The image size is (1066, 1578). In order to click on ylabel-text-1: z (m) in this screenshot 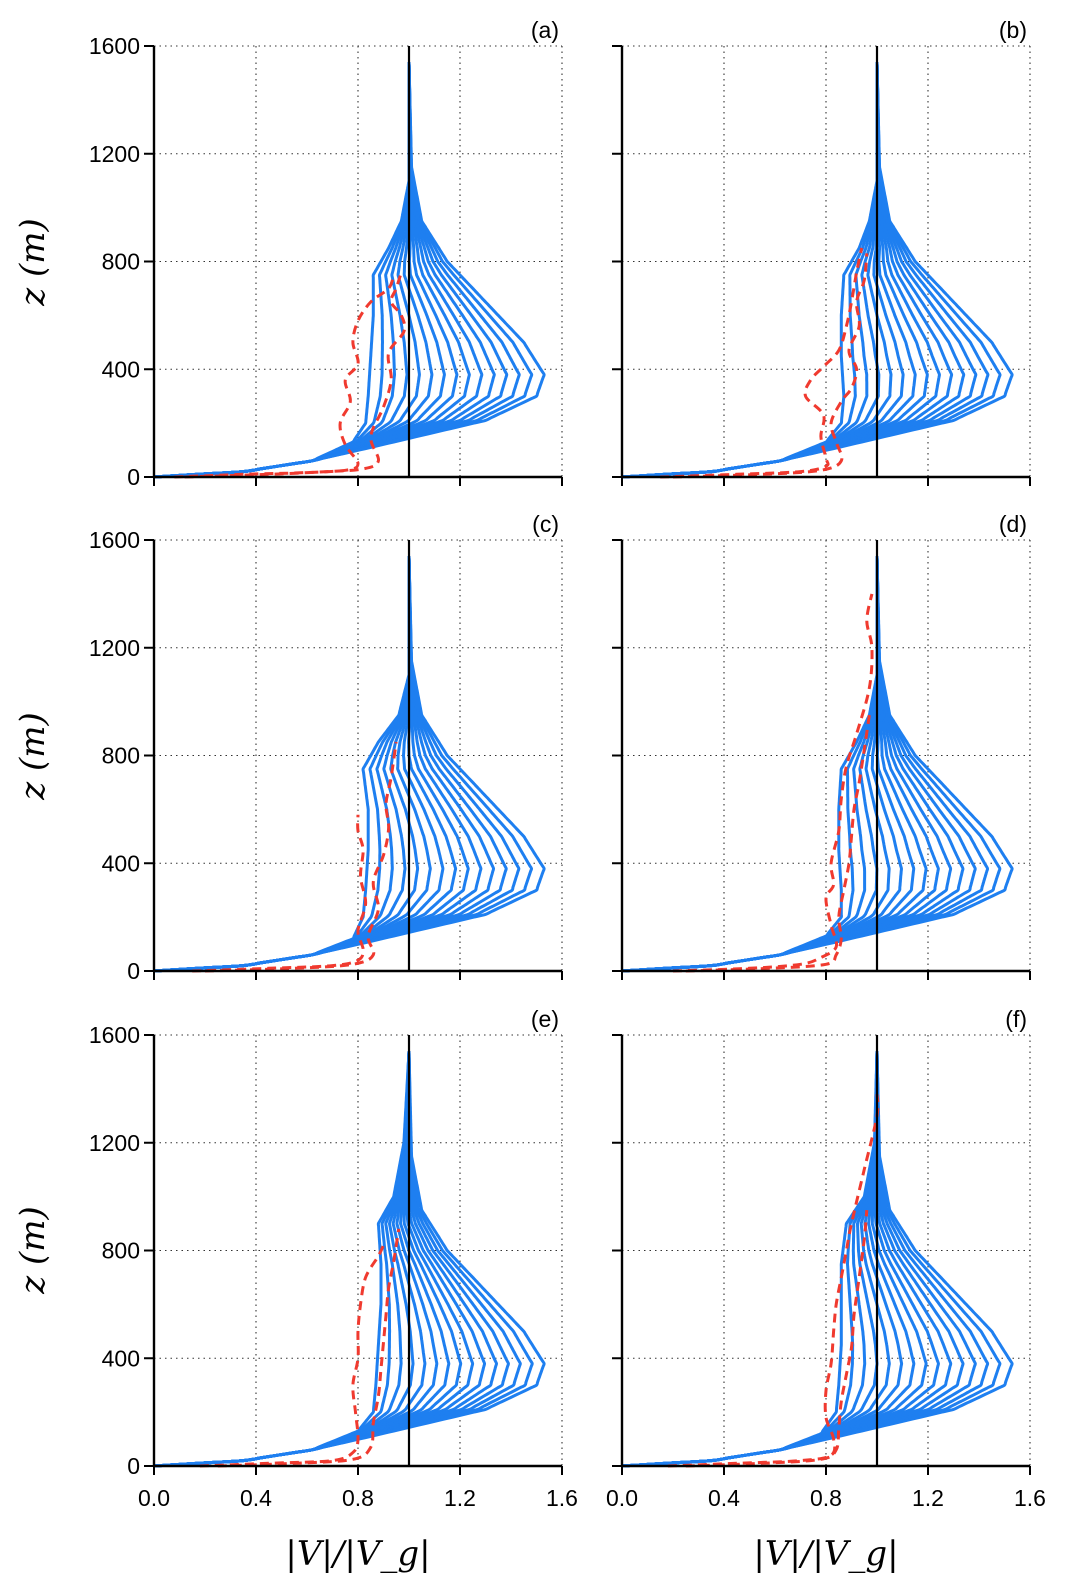, I will do `click(33, 262)`.